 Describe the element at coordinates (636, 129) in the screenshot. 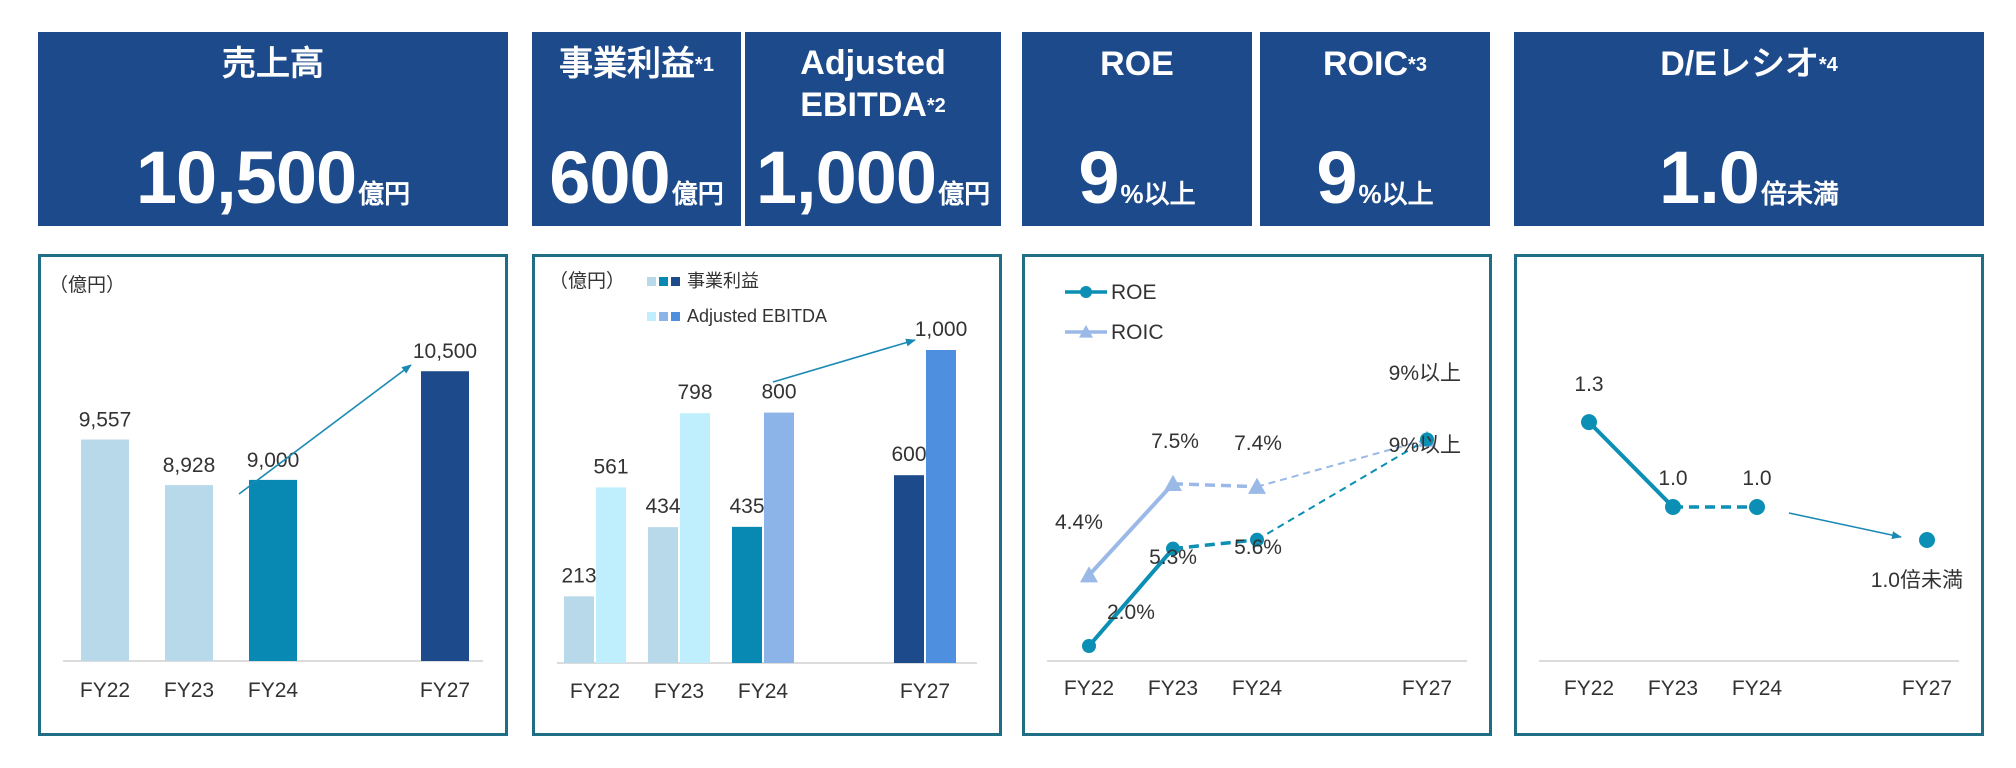

I see `kpi-op-box: 事業利益*1 600億円` at that location.